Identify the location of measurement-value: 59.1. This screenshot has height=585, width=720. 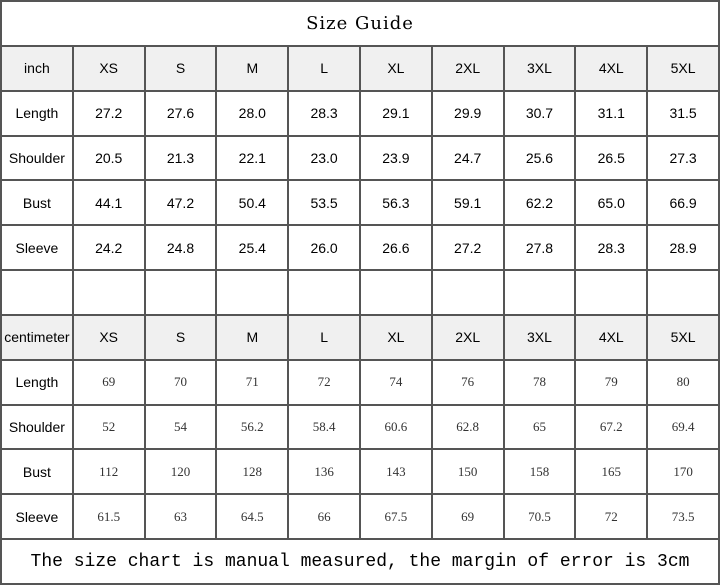
(467, 203).